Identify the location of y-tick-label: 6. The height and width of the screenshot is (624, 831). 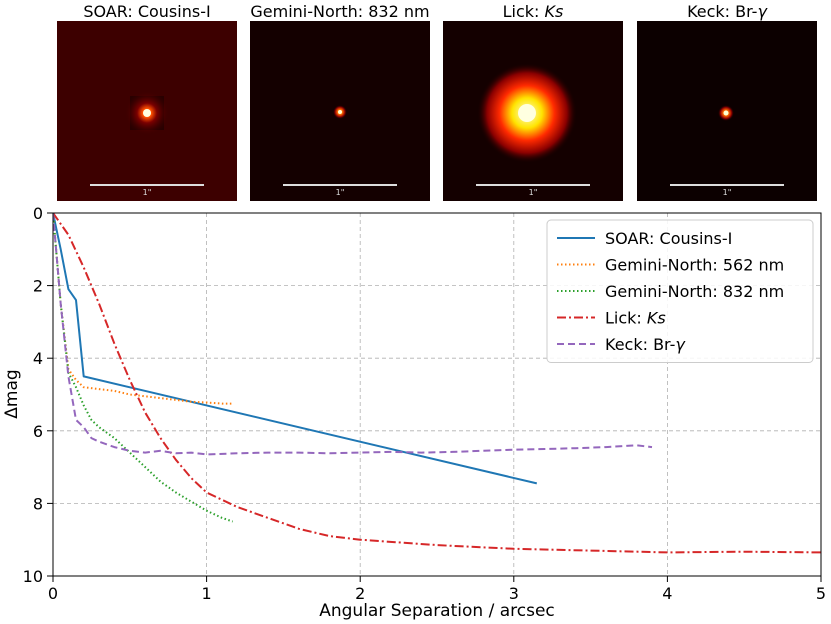
(38, 431).